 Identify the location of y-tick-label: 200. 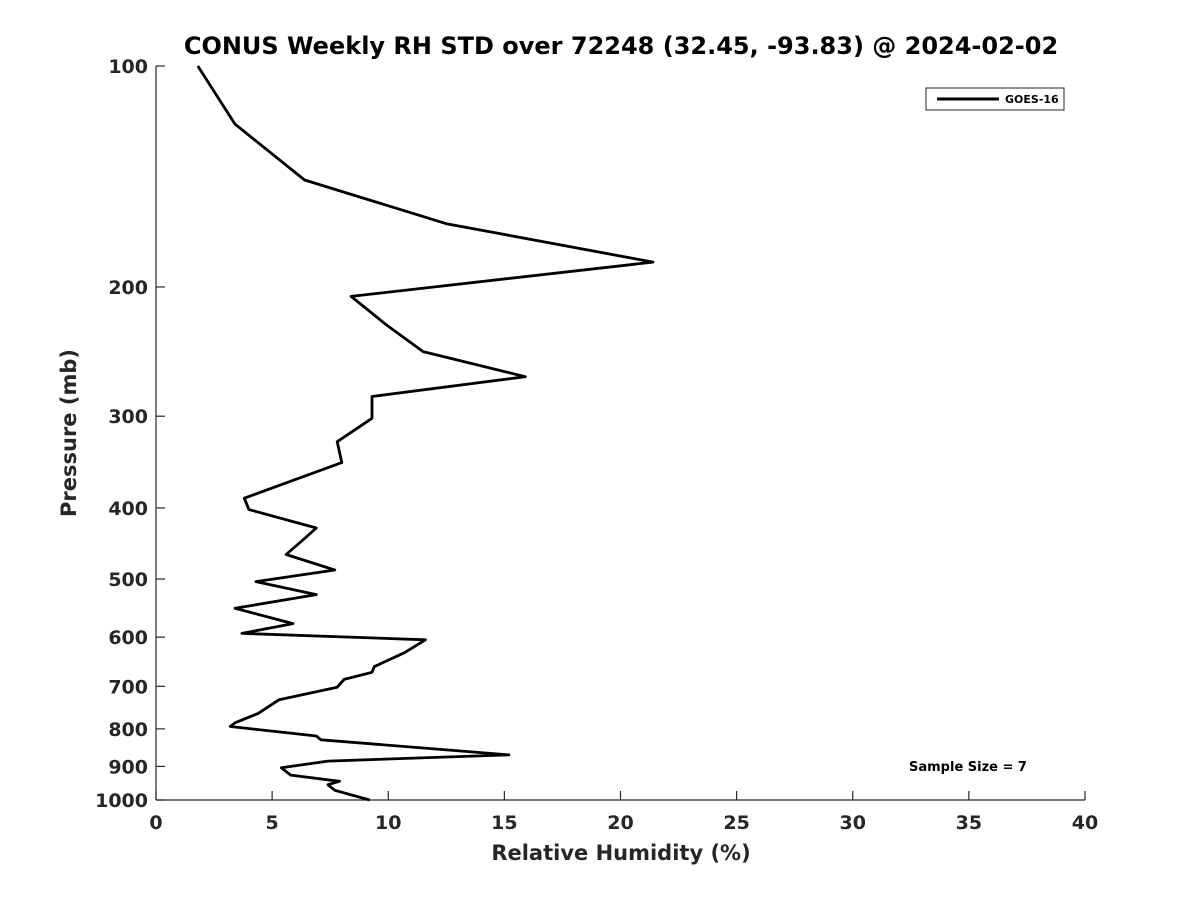
(128, 288).